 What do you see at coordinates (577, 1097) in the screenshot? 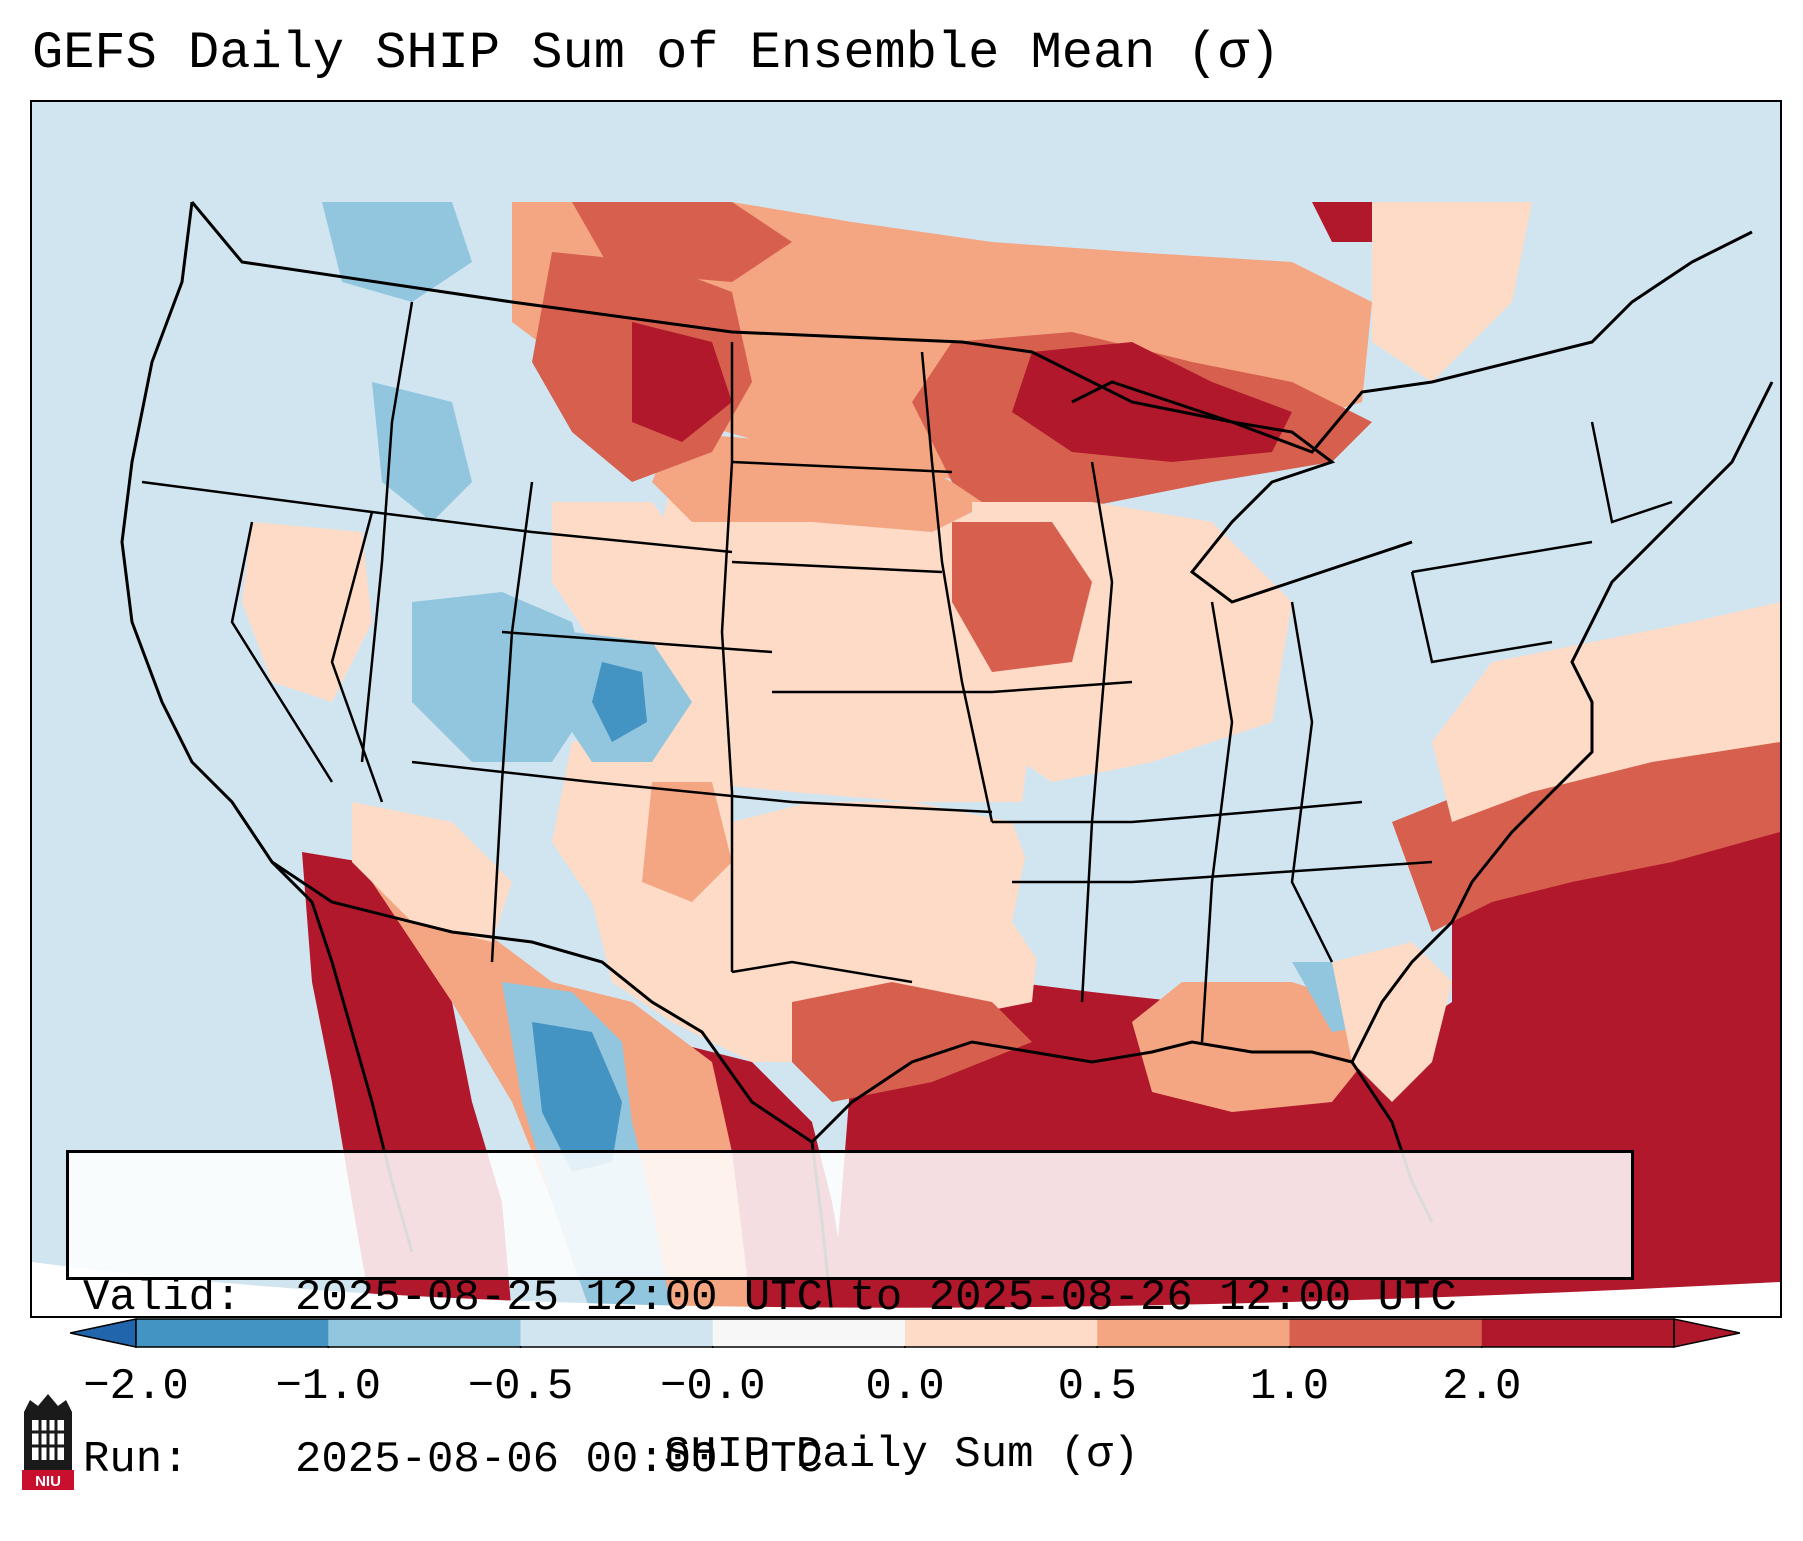
I see `field-region-mexico-blue-dark` at bounding box center [577, 1097].